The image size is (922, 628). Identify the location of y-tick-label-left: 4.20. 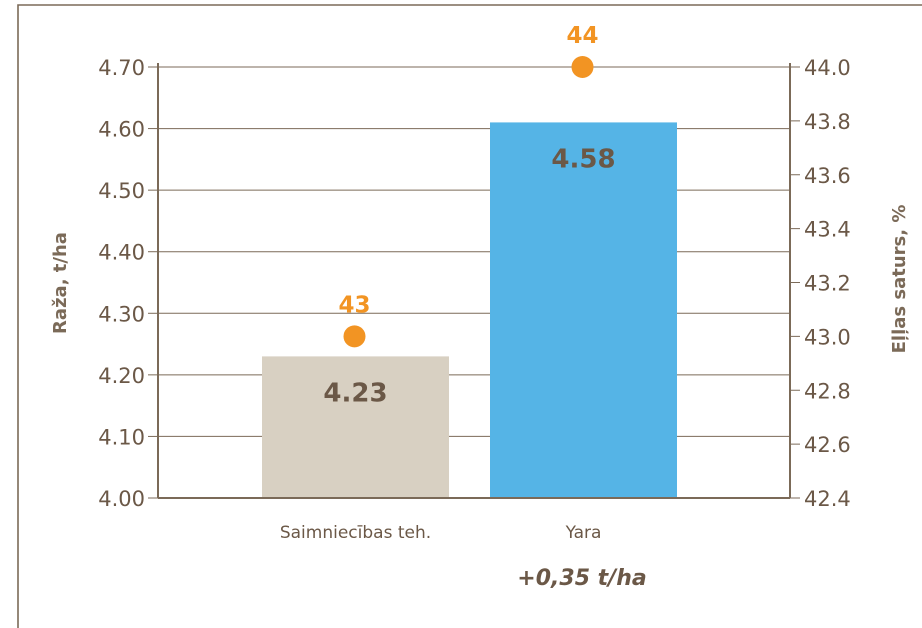
(121, 376).